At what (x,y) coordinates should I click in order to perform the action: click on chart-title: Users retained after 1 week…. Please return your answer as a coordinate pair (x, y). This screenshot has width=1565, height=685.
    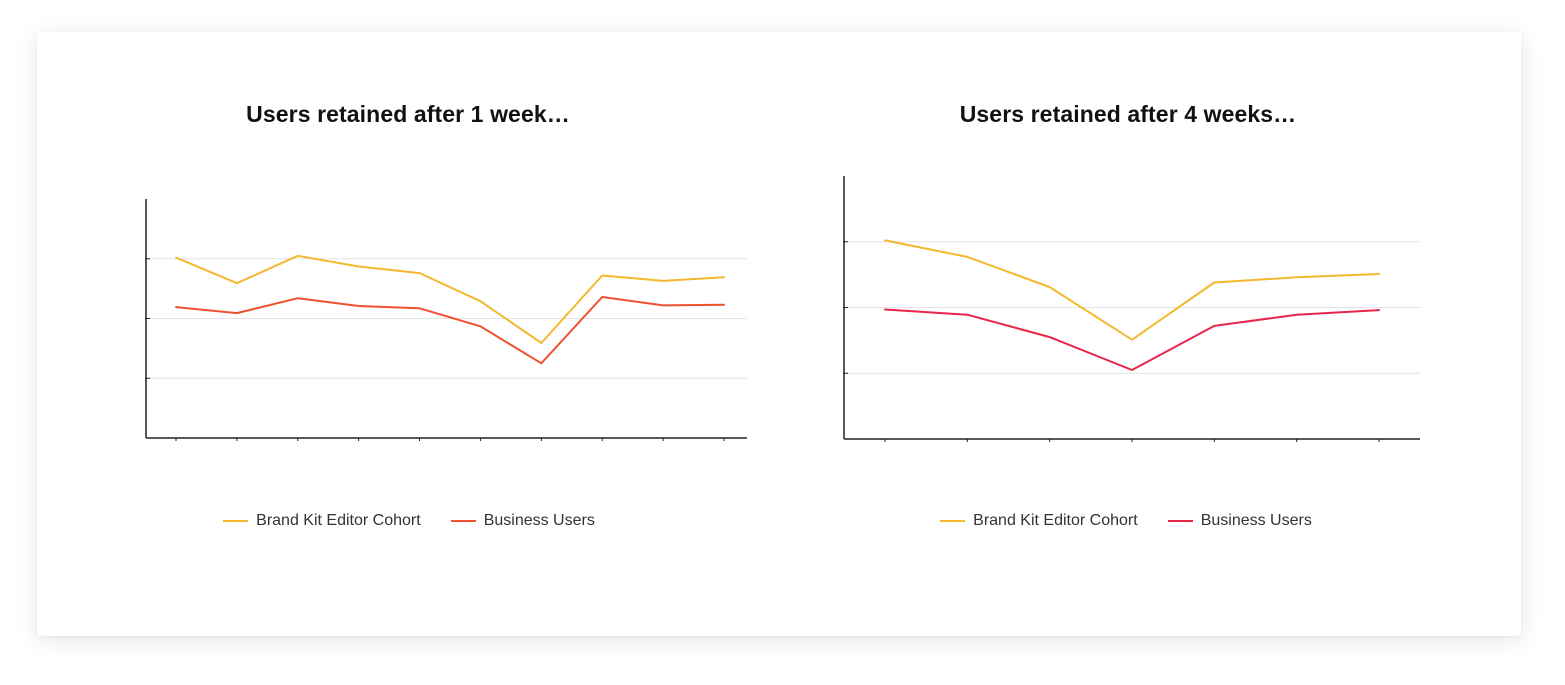
    Looking at the image, I should click on (408, 114).